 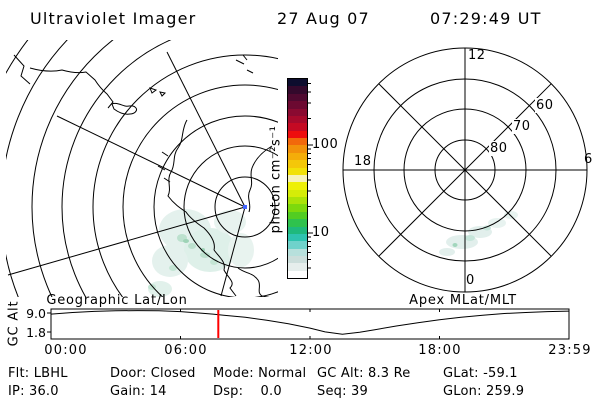 I want to click on strip-xtick-0600: 06:00, so click(x=186, y=350).